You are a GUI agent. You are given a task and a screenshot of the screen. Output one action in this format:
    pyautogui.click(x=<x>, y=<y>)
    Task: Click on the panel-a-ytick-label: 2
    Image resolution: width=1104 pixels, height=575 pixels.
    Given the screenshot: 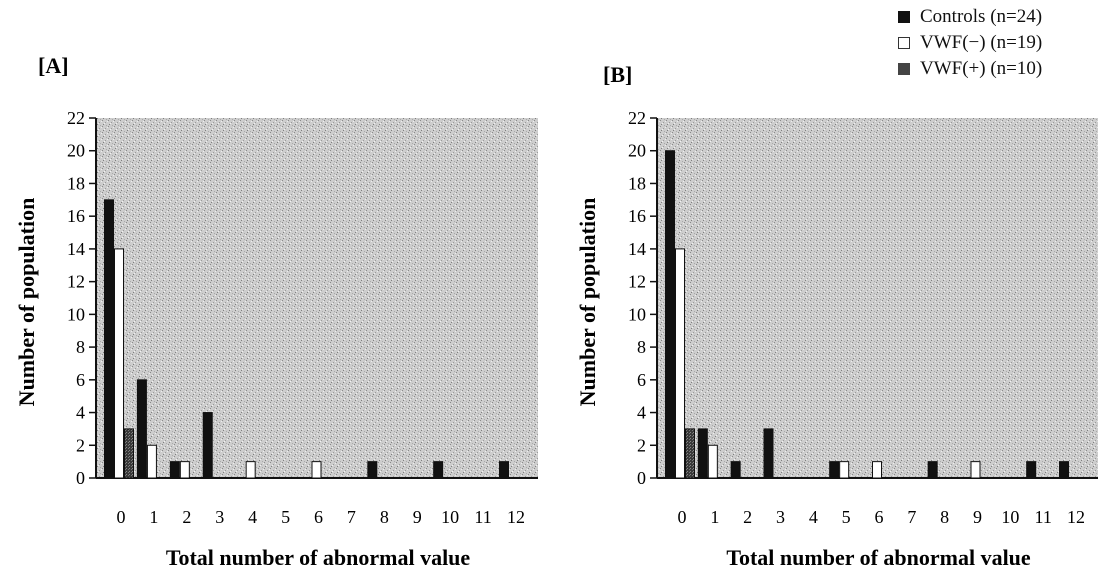 What is the action you would take?
    pyautogui.click(x=80, y=445)
    